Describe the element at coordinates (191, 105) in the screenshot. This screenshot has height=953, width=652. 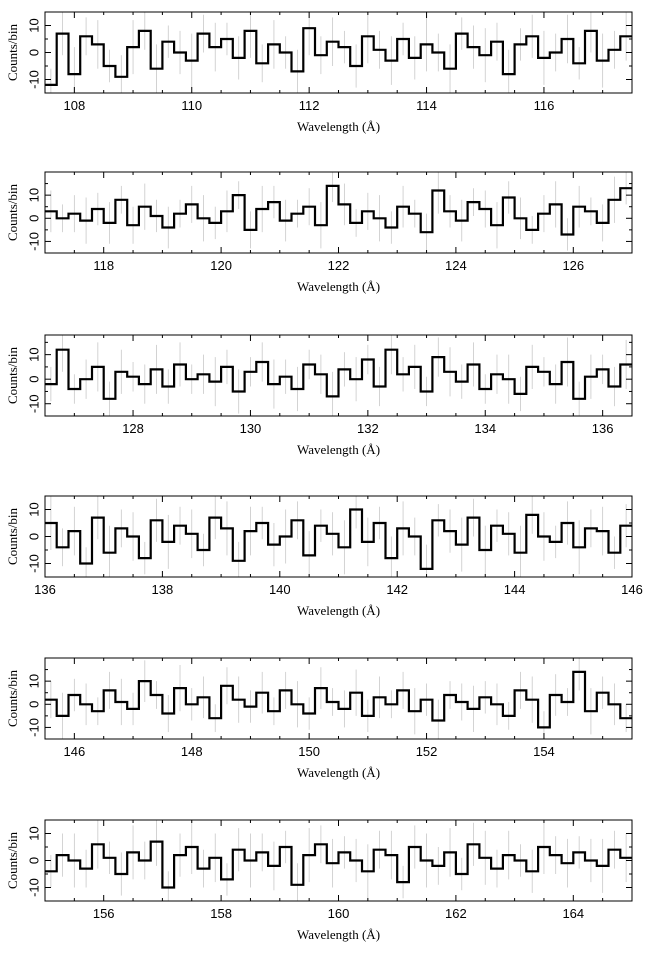
I see `x-tick-label: 110` at that location.